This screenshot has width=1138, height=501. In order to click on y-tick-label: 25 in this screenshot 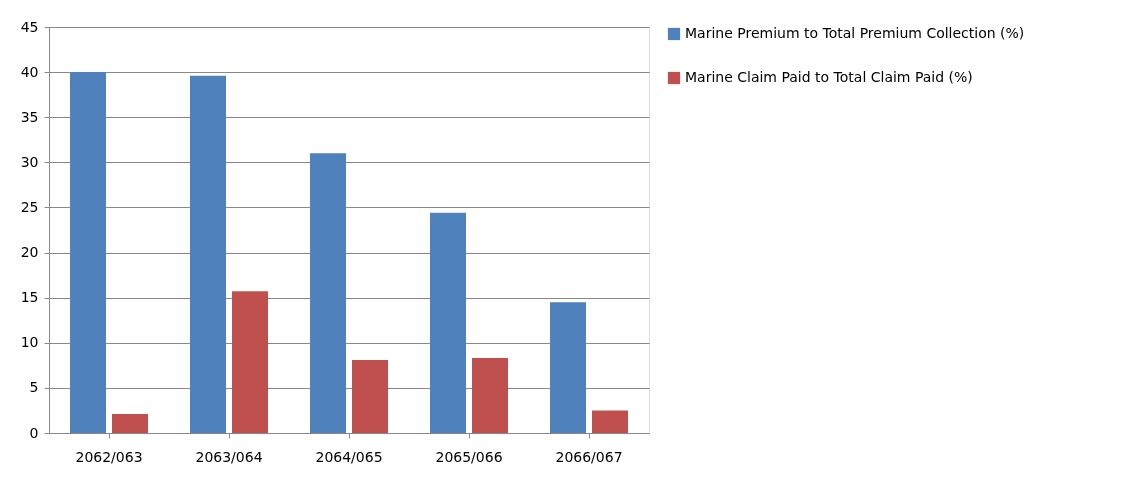, I will do `click(29, 206)`.